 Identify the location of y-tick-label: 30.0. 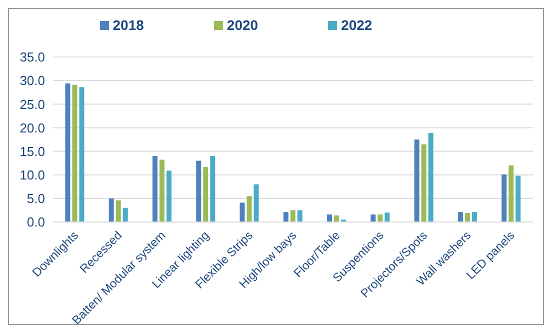
(32, 80).